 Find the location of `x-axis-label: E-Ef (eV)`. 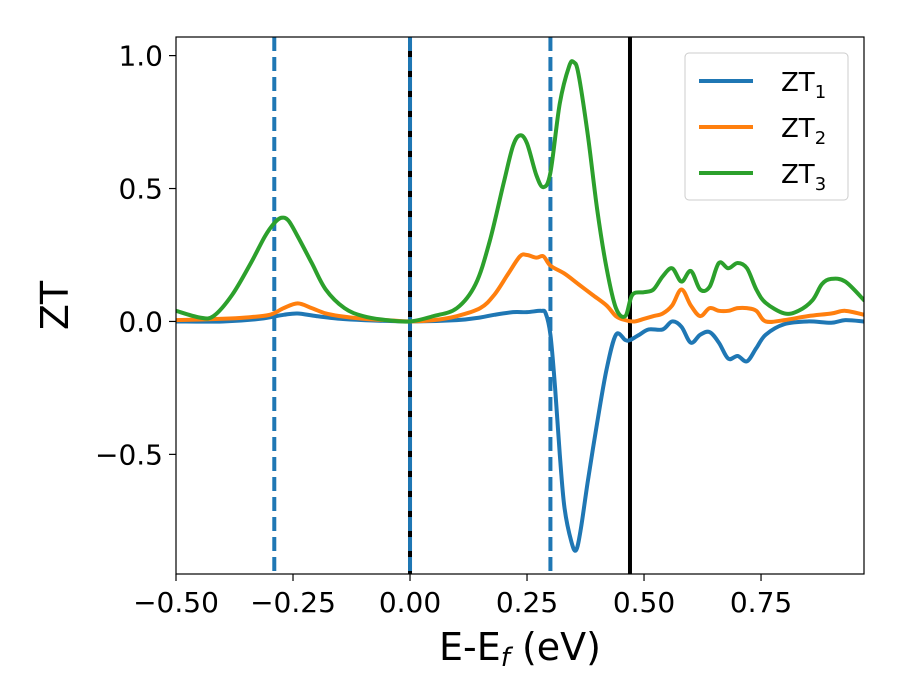

x-axis-label: E-Ef (eV) is located at coordinates (520, 649).